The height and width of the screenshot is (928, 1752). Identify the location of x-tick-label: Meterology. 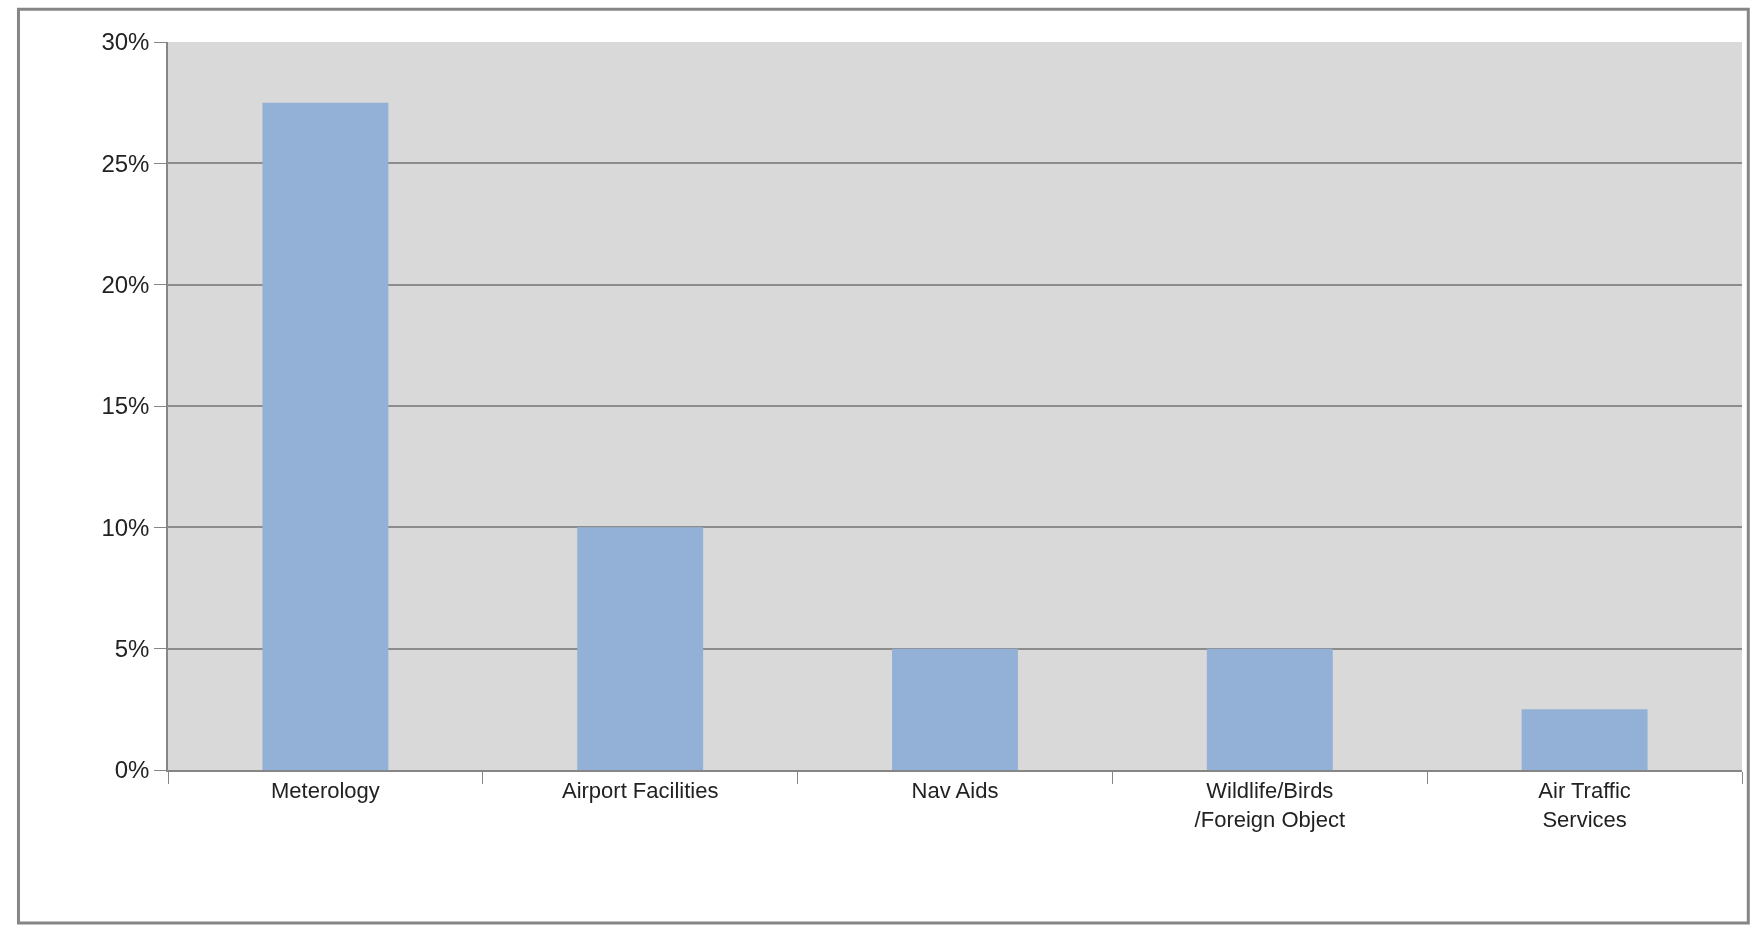
(325, 791).